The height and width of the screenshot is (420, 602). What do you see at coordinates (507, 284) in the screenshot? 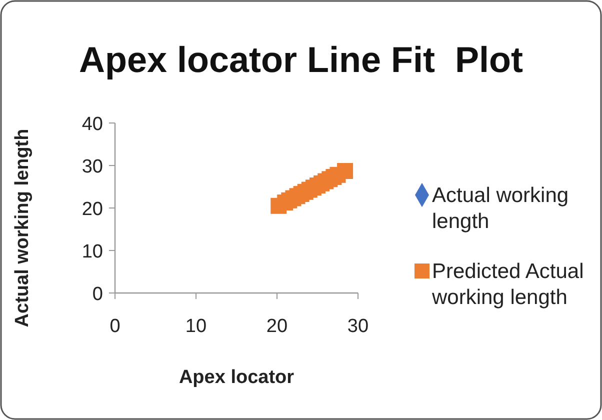
I see `legend-label: Predicted Actual working length` at bounding box center [507, 284].